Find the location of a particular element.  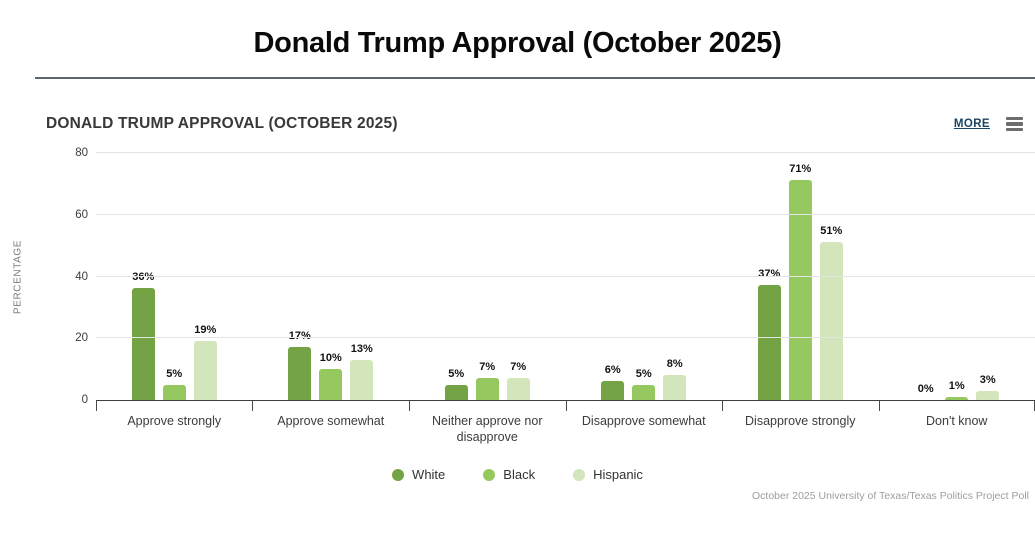

category-label: Approve strongly is located at coordinates (174, 429).